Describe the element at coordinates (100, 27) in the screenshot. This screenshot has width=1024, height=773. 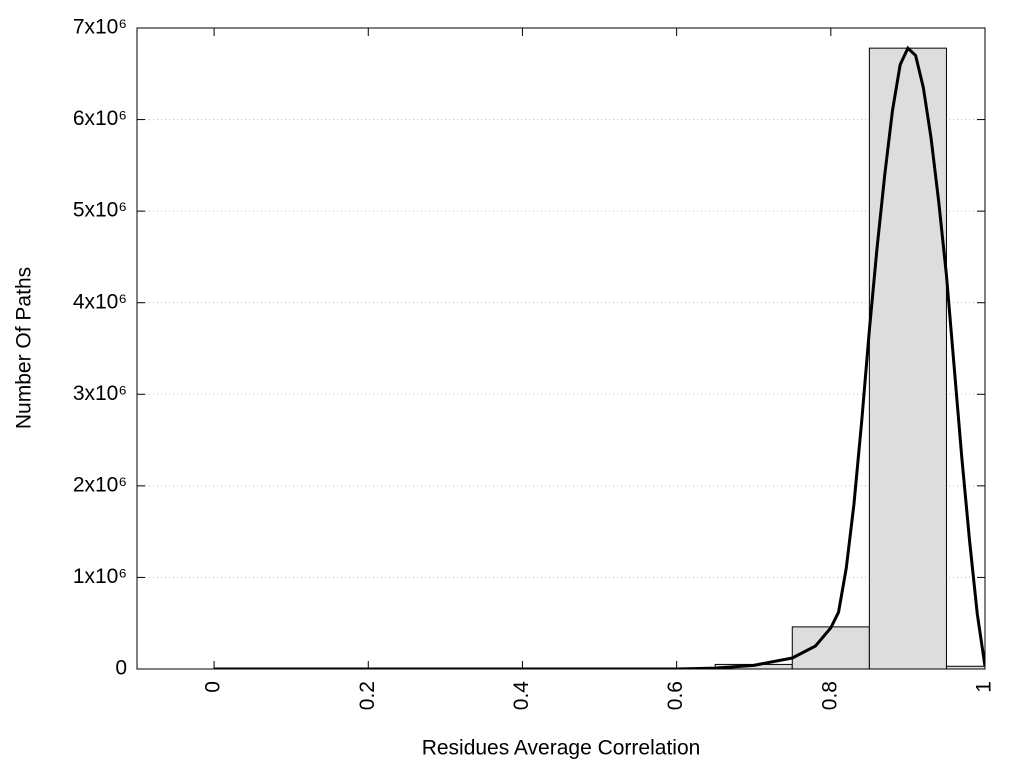
I see `y-tick-label: 7x10⁶` at that location.